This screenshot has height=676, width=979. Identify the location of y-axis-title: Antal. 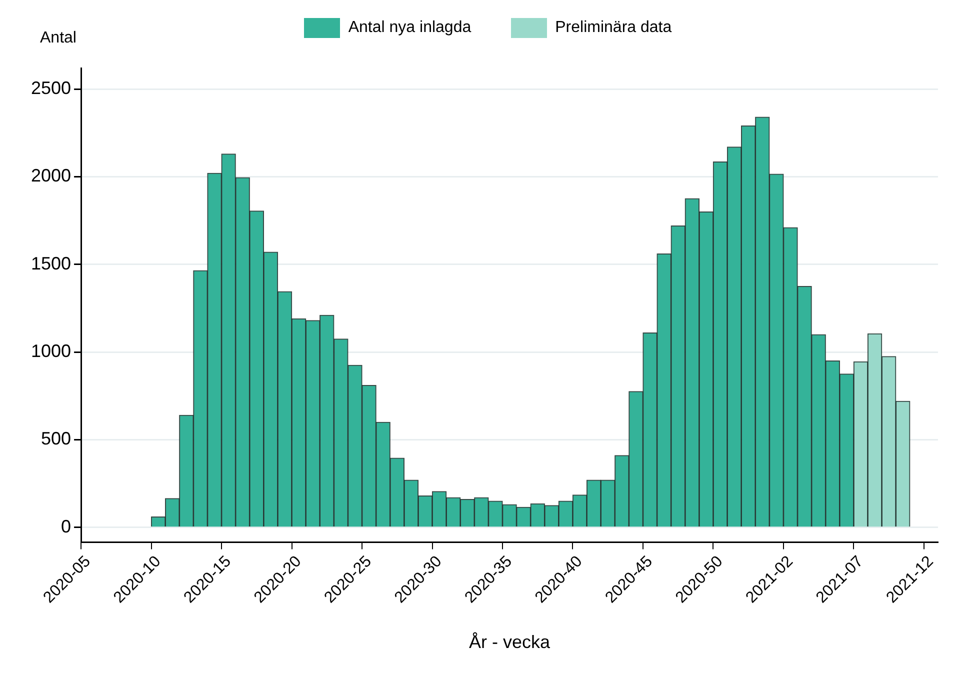
(58, 37).